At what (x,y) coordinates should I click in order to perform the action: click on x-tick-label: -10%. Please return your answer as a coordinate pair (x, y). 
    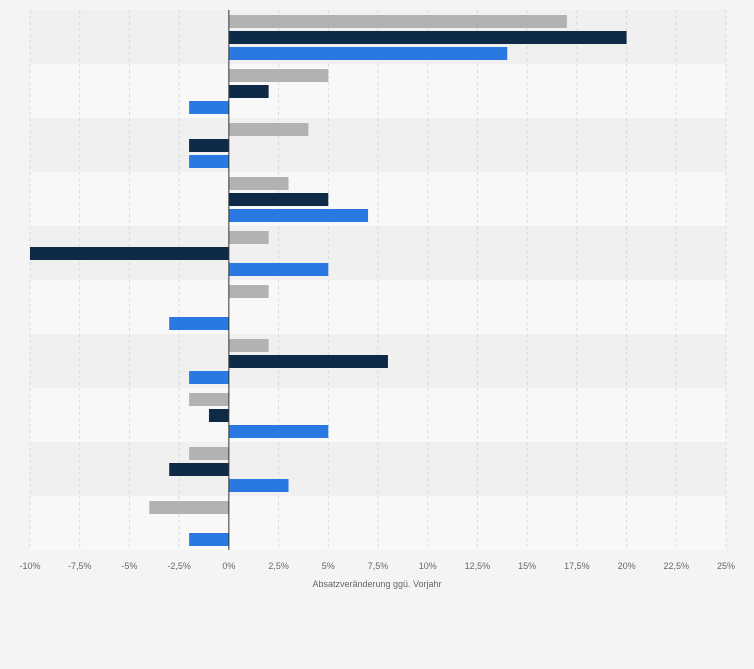
    Looking at the image, I should click on (29, 566).